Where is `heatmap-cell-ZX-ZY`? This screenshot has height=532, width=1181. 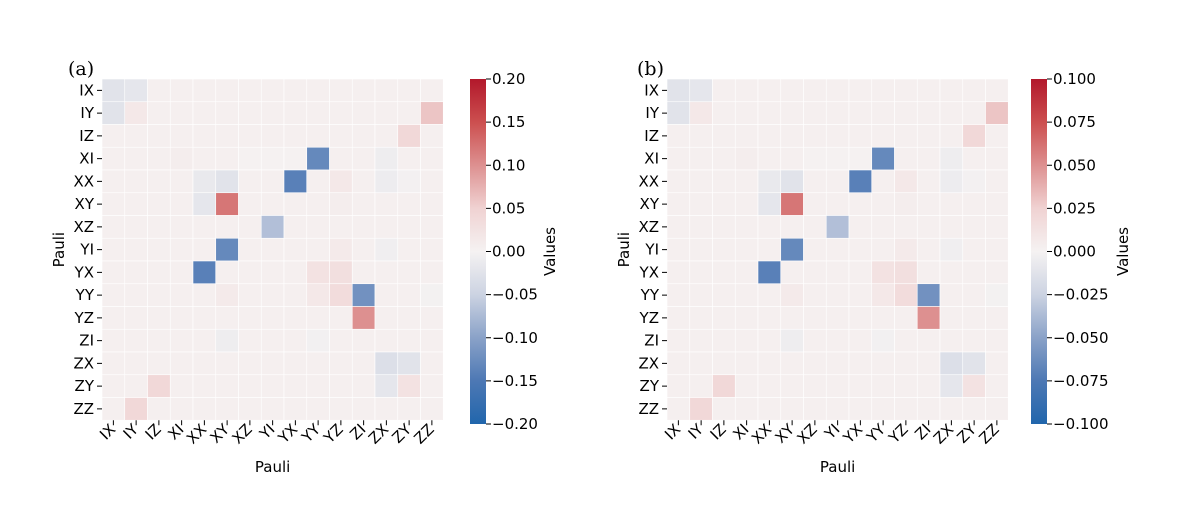
heatmap-cell-ZX-ZY is located at coordinates (409, 363).